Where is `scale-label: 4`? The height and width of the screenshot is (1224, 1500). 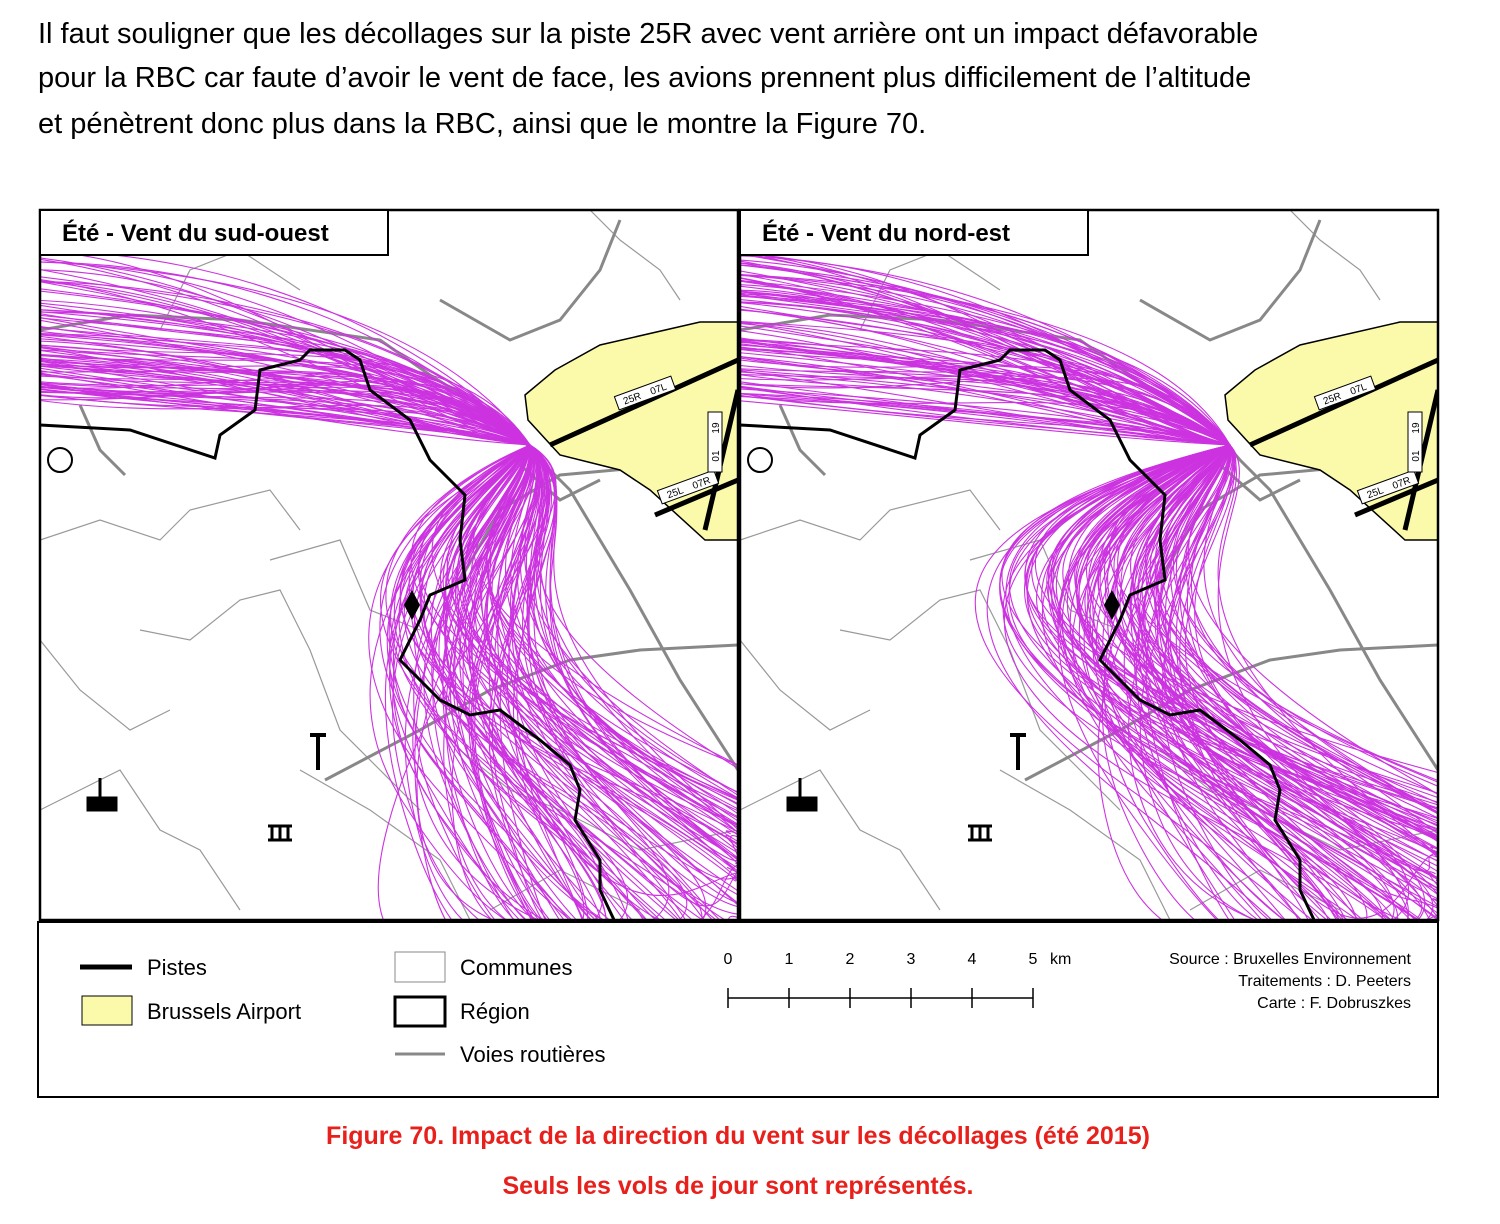 scale-label: 4 is located at coordinates (972, 959).